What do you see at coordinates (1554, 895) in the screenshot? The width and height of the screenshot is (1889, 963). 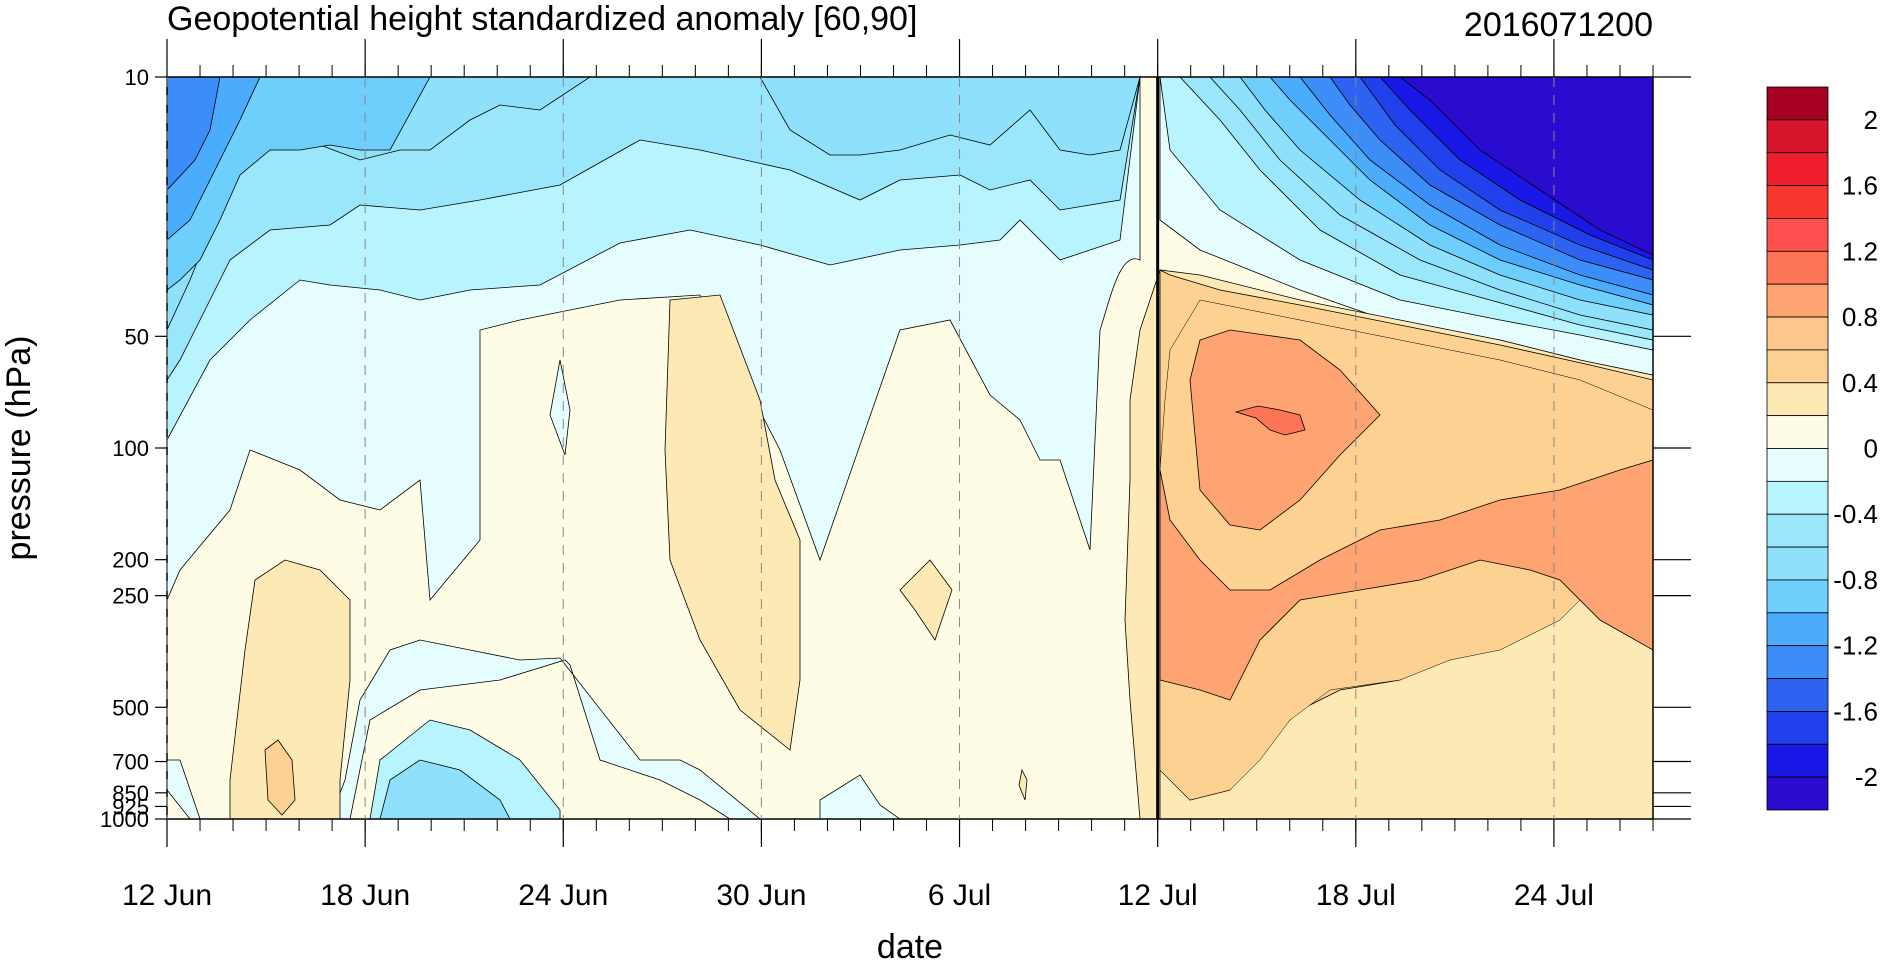 I see `x-tick-label-7: 24 Jul` at bounding box center [1554, 895].